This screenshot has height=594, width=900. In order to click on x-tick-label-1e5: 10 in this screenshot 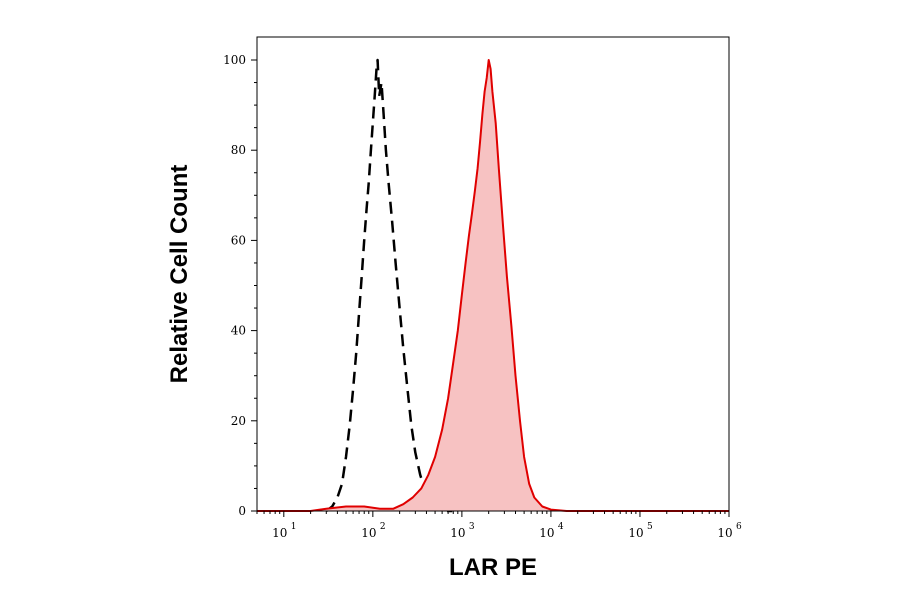, I will do `click(635, 533)`.